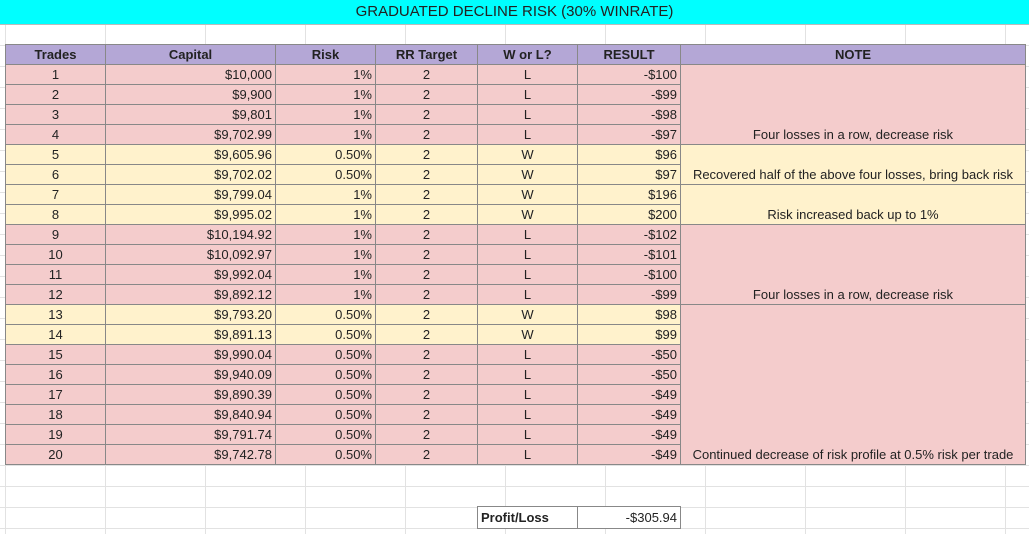  I want to click on result: -$97, so click(629, 134).